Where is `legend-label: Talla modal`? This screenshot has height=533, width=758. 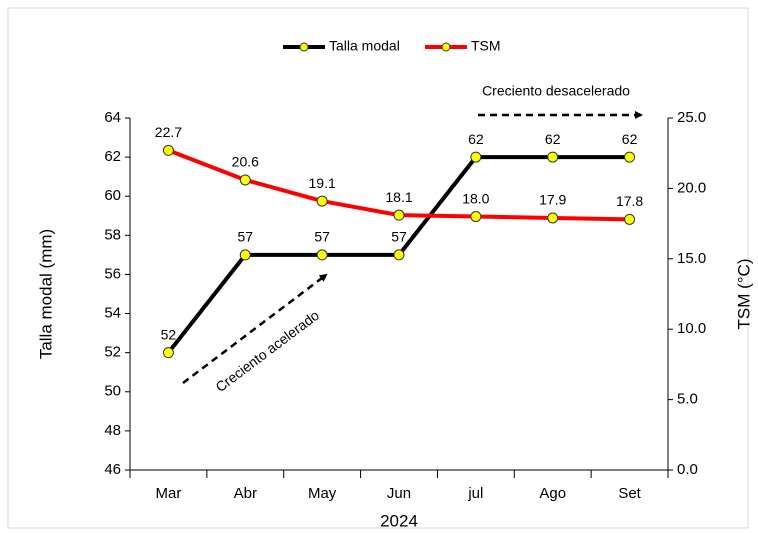
legend-label: Talla modal is located at coordinates (364, 46).